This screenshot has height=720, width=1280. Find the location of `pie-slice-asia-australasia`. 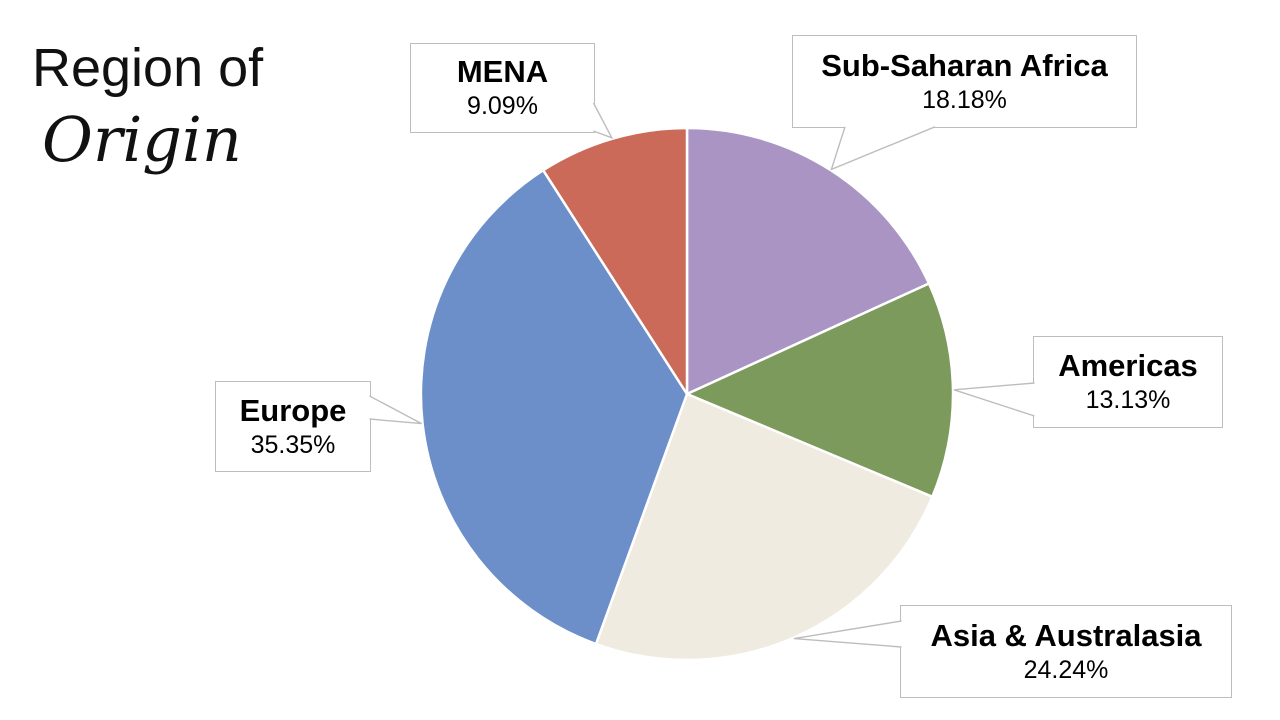

pie-slice-asia-australasia is located at coordinates (764, 527).